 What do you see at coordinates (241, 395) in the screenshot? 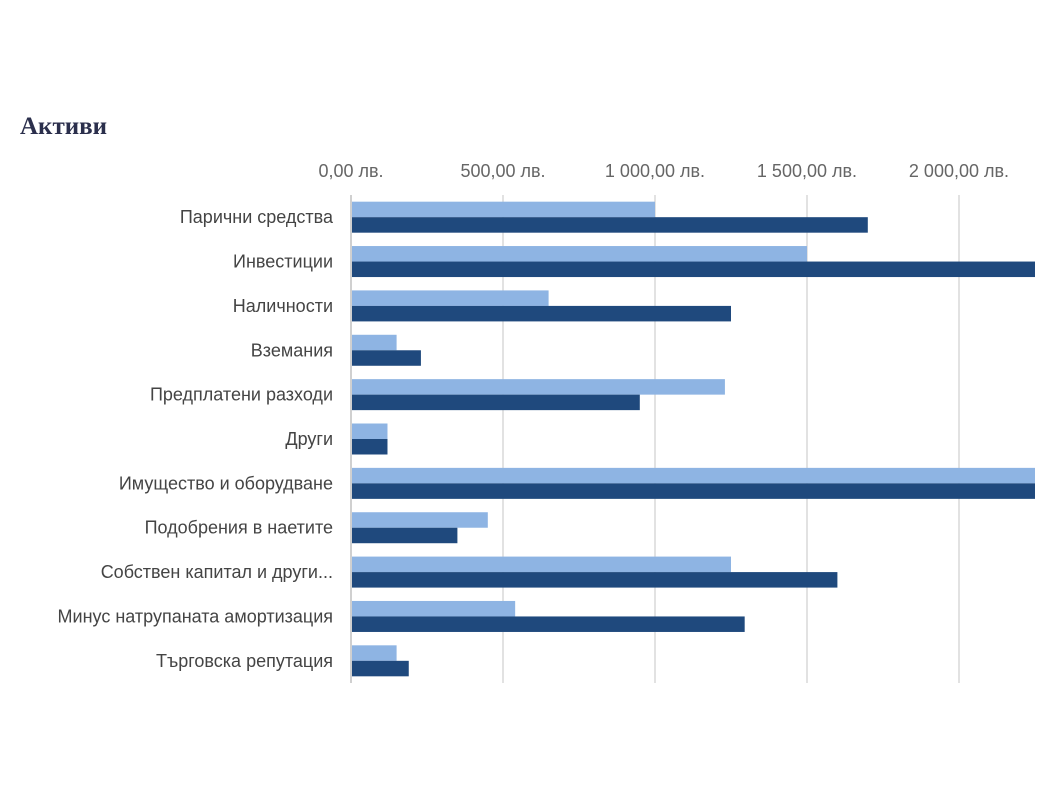
I see `category-label: Предплатени разходи` at bounding box center [241, 395].